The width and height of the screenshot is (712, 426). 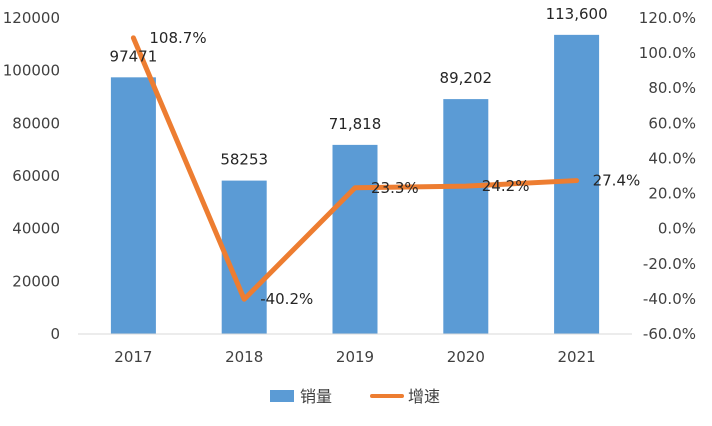 What do you see at coordinates (577, 357) in the screenshot?
I see `x-tick-label: 2021` at bounding box center [577, 357].